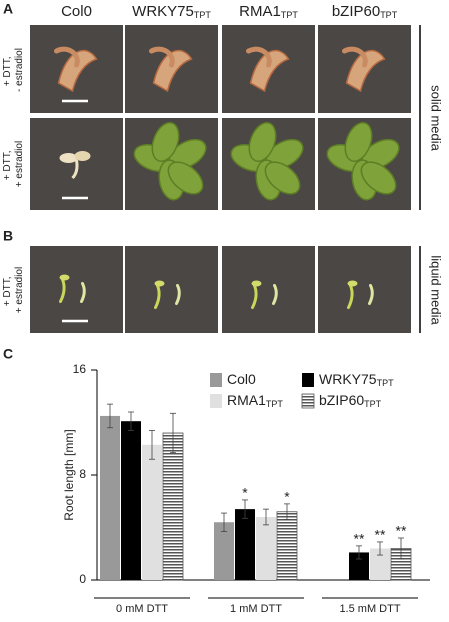 The width and height of the screenshot is (449, 622). I want to click on x-tick-label: 0 mM DTT, so click(142, 609).